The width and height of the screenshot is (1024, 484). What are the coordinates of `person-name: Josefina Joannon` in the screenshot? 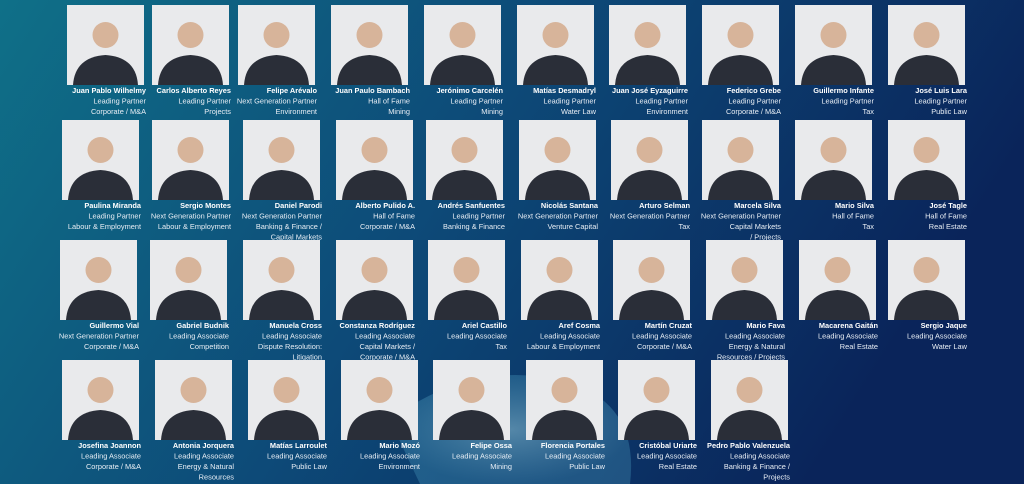 It's located at (109, 445).